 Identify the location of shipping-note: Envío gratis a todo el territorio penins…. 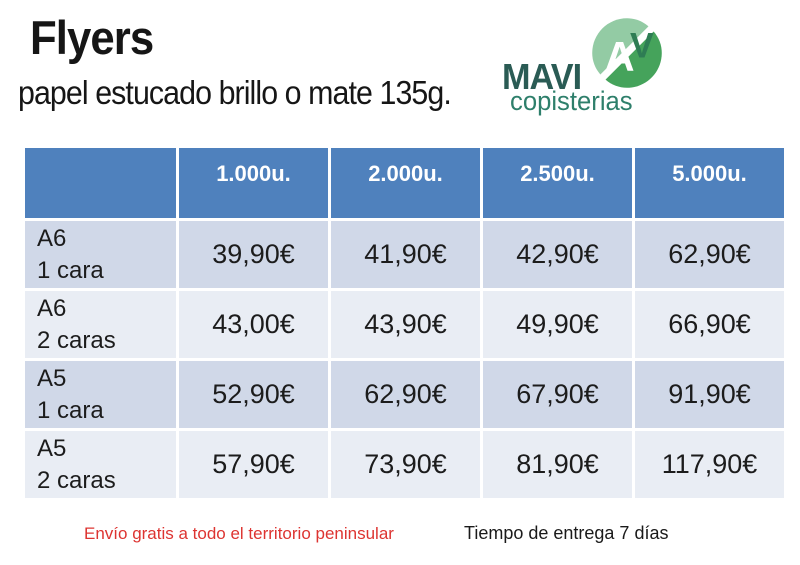
(239, 533).